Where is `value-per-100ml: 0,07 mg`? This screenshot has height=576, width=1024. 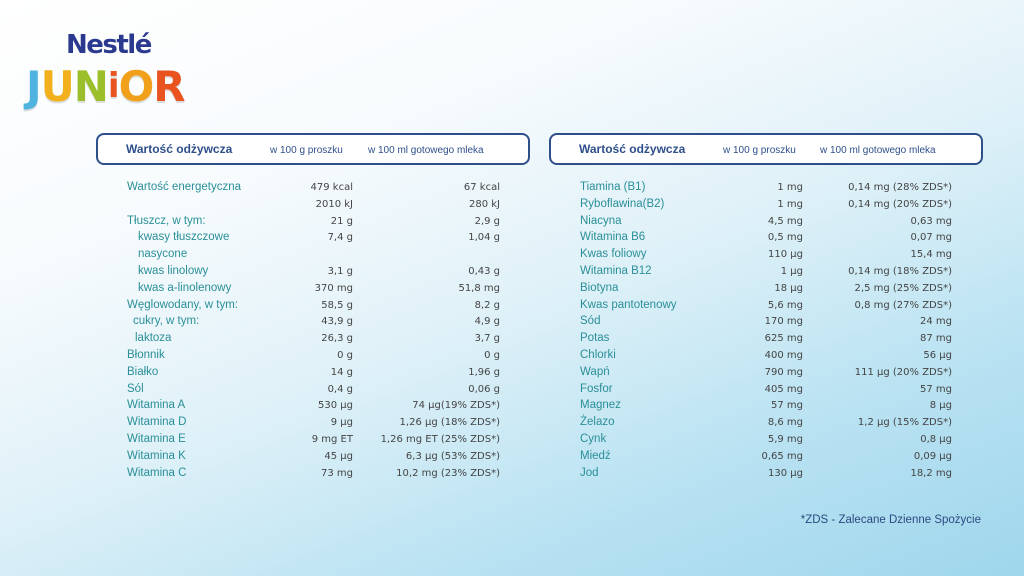 value-per-100ml: 0,07 mg is located at coordinates (931, 238).